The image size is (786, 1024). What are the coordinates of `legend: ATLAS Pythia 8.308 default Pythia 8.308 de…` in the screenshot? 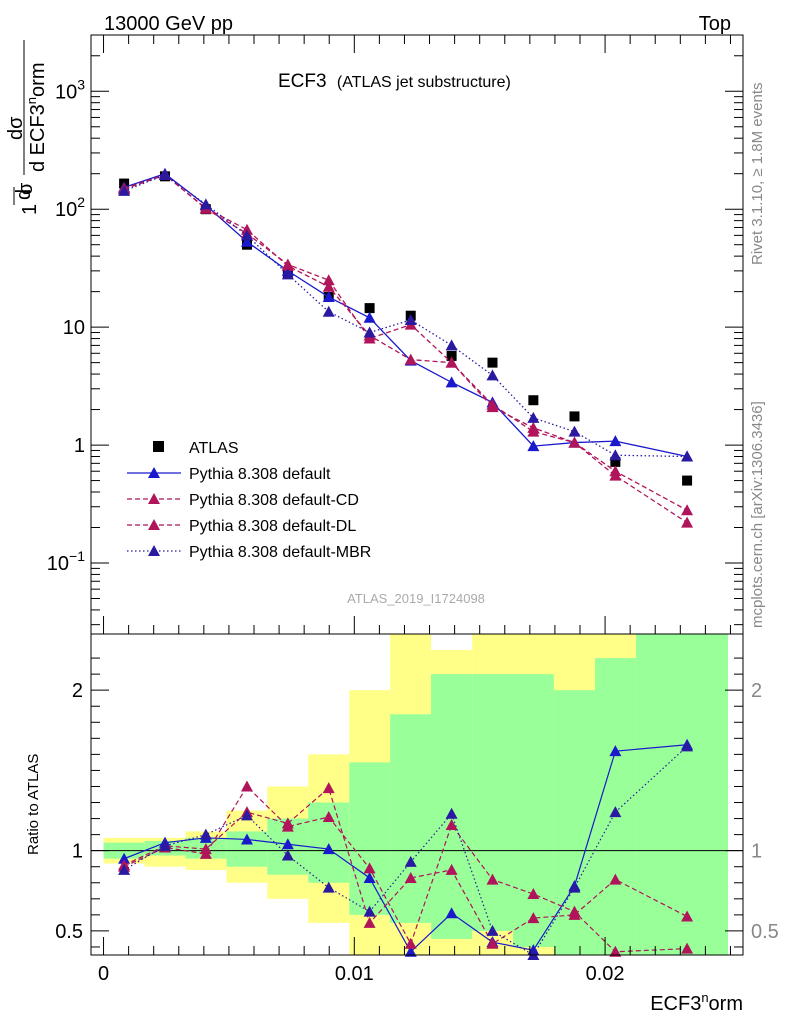 It's located at (249, 500).